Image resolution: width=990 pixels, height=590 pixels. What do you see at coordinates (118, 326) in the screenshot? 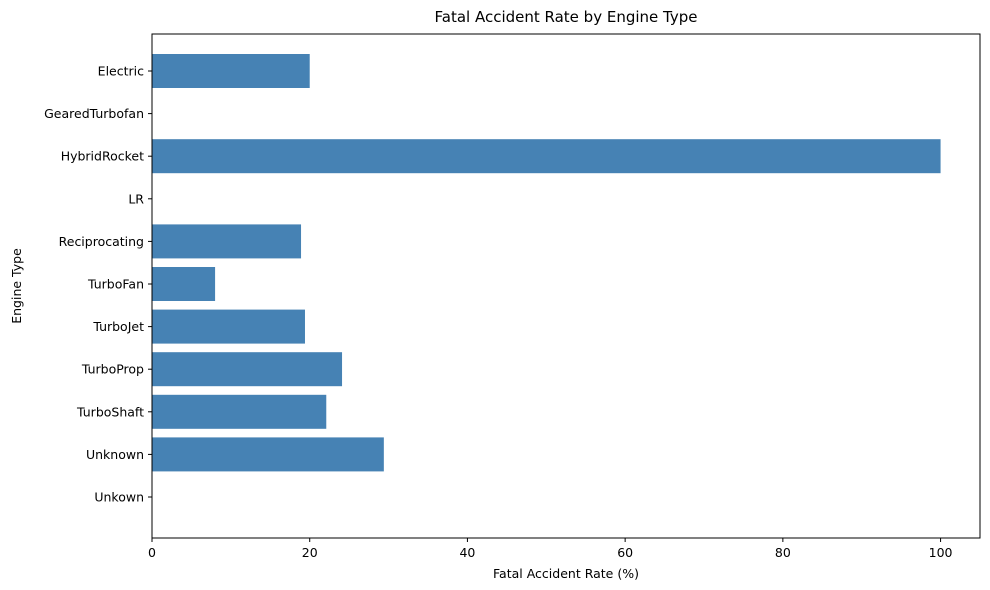
I see `y-tick-label: TurboJet` at bounding box center [118, 326].